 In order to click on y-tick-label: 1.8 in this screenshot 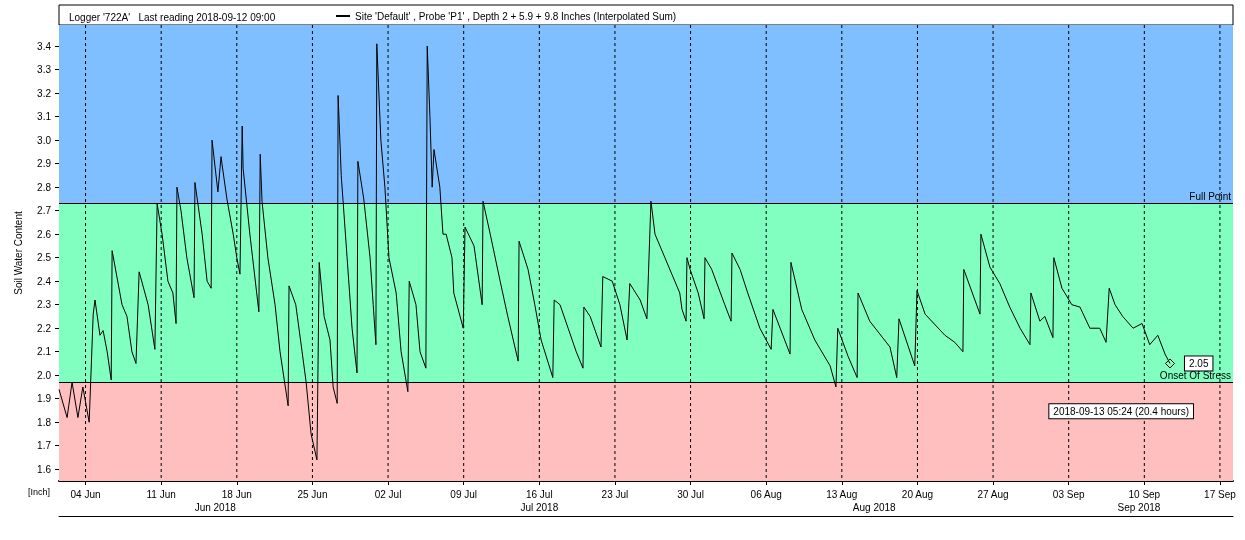, I will do `click(44, 422)`.